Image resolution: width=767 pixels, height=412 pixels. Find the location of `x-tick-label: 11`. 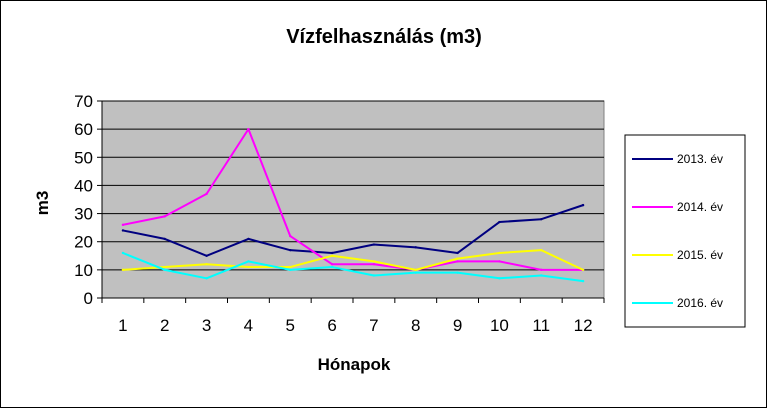

x-tick-label: 11 is located at coordinates (541, 325).